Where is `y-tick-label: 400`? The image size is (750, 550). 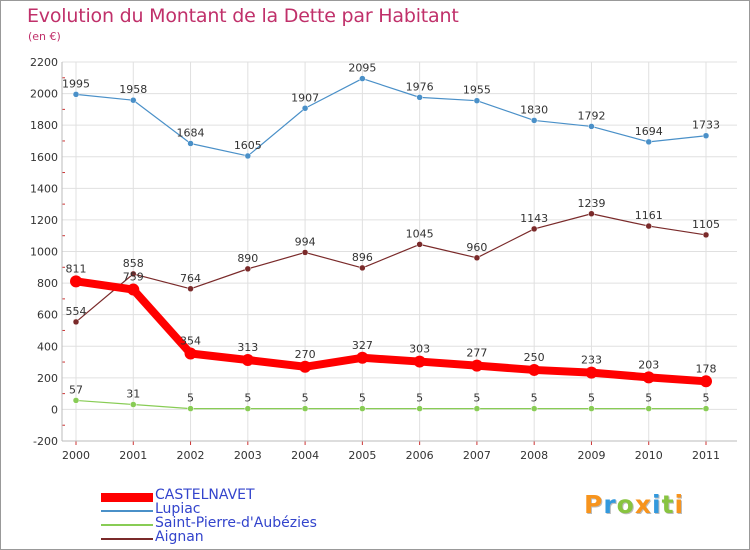 y-tick-label: 400 is located at coordinates (47, 346).